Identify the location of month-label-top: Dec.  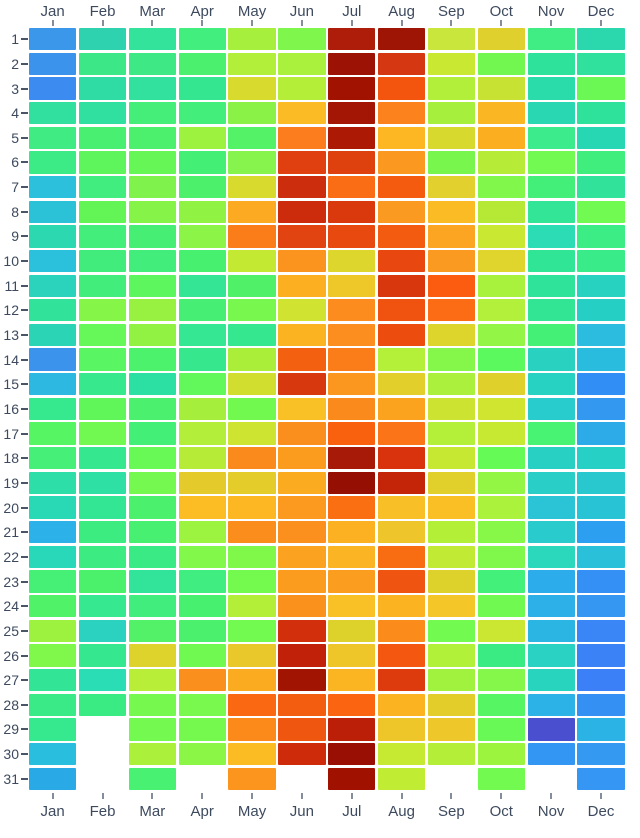
(601, 11).